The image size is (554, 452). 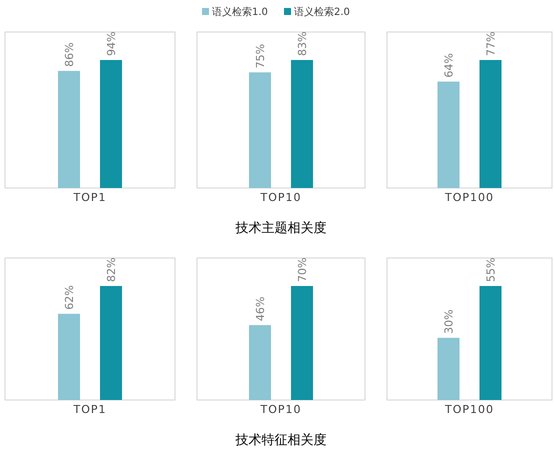 I want to click on data-label: 62%, so click(x=69, y=297).